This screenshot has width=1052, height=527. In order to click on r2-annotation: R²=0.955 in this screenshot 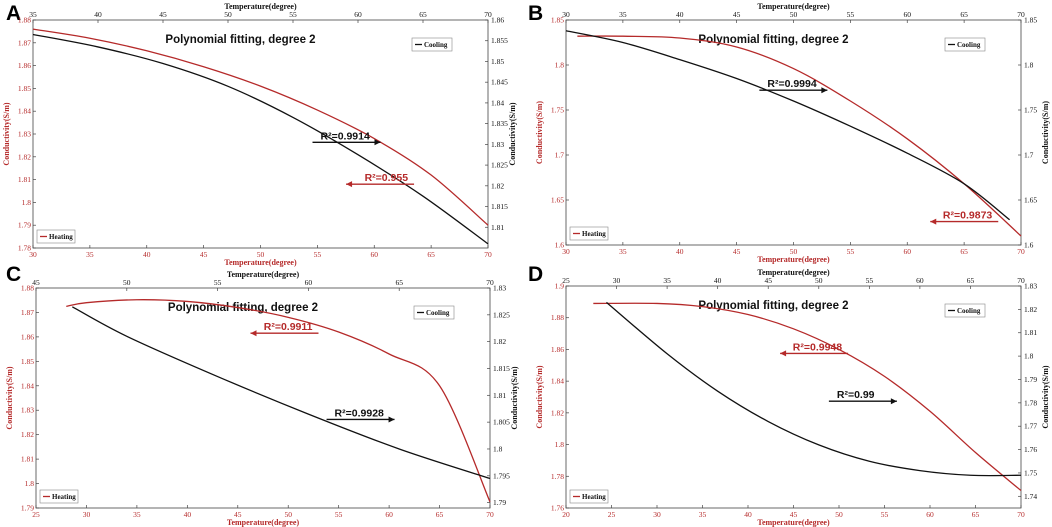, I will do `click(387, 178)`.